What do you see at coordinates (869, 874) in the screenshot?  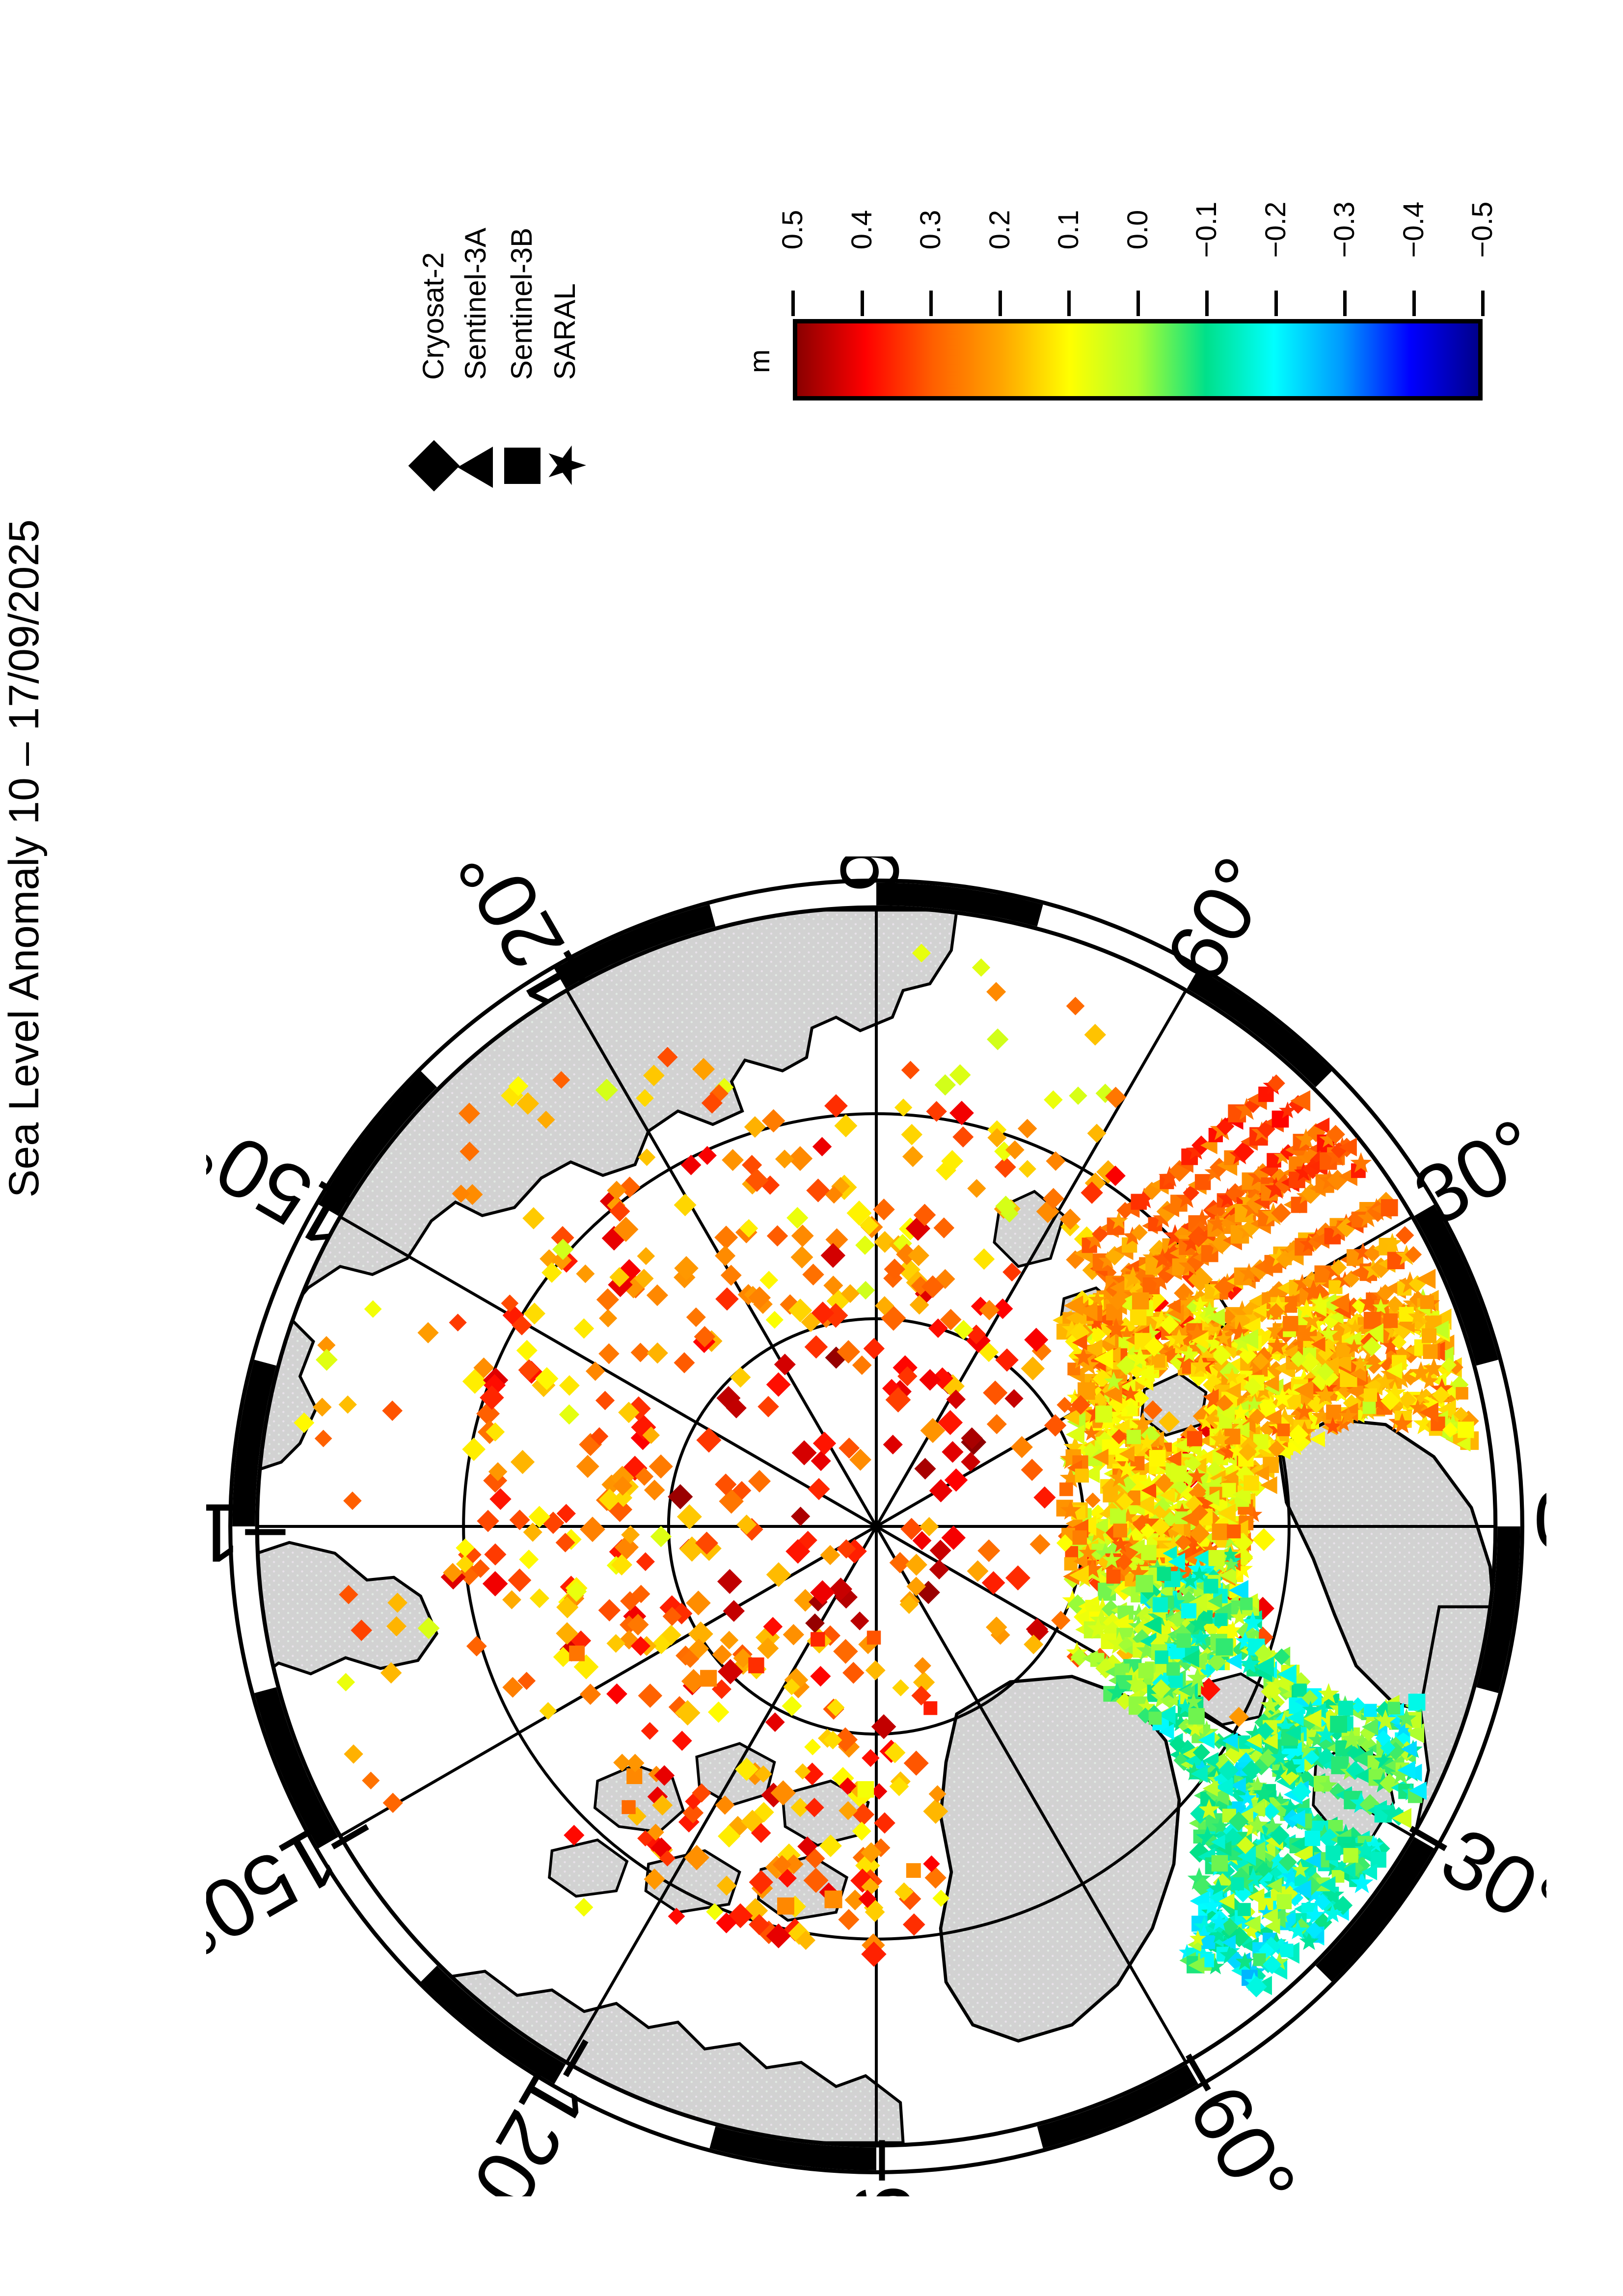 I see `longitude-label: 90°` at bounding box center [869, 874].